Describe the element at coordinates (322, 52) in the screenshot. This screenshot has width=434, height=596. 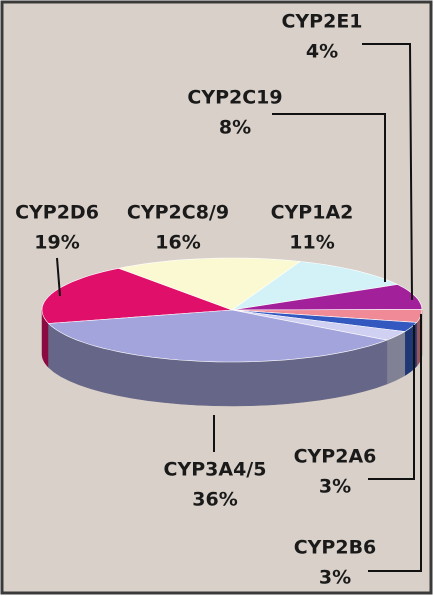
I see `slice-value-label: 4%` at that location.